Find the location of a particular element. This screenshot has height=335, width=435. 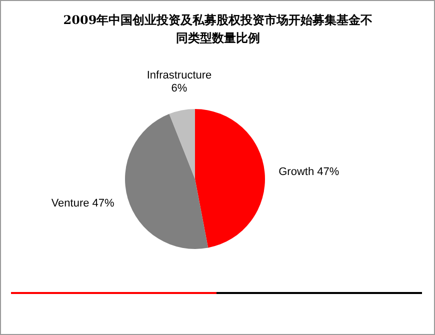

chart-title: 2009年中国创业投资及私募股权投资市场开始募集基金不同类型数量比例 is located at coordinates (218, 29).